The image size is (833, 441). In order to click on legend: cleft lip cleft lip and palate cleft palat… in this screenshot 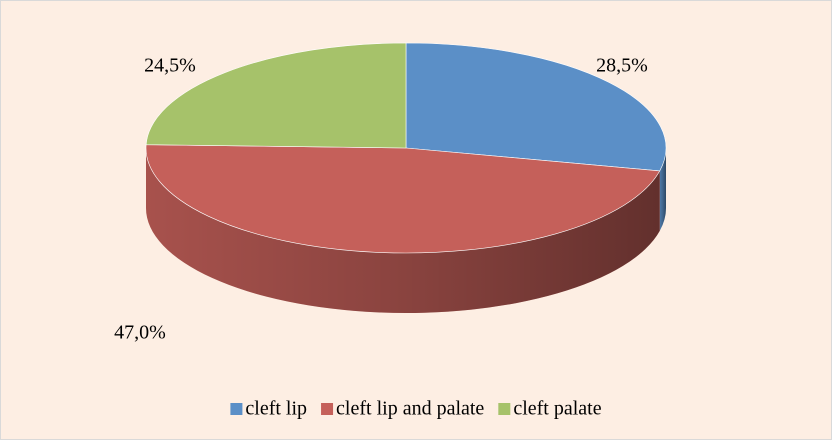, I will do `click(416, 409)`.